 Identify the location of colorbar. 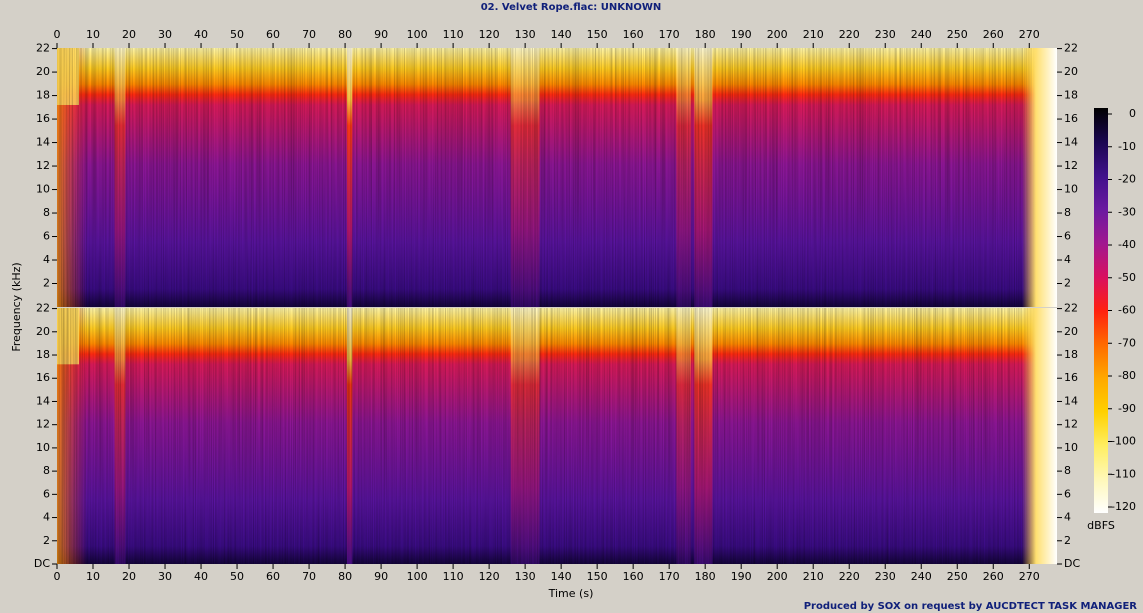
(1101, 310).